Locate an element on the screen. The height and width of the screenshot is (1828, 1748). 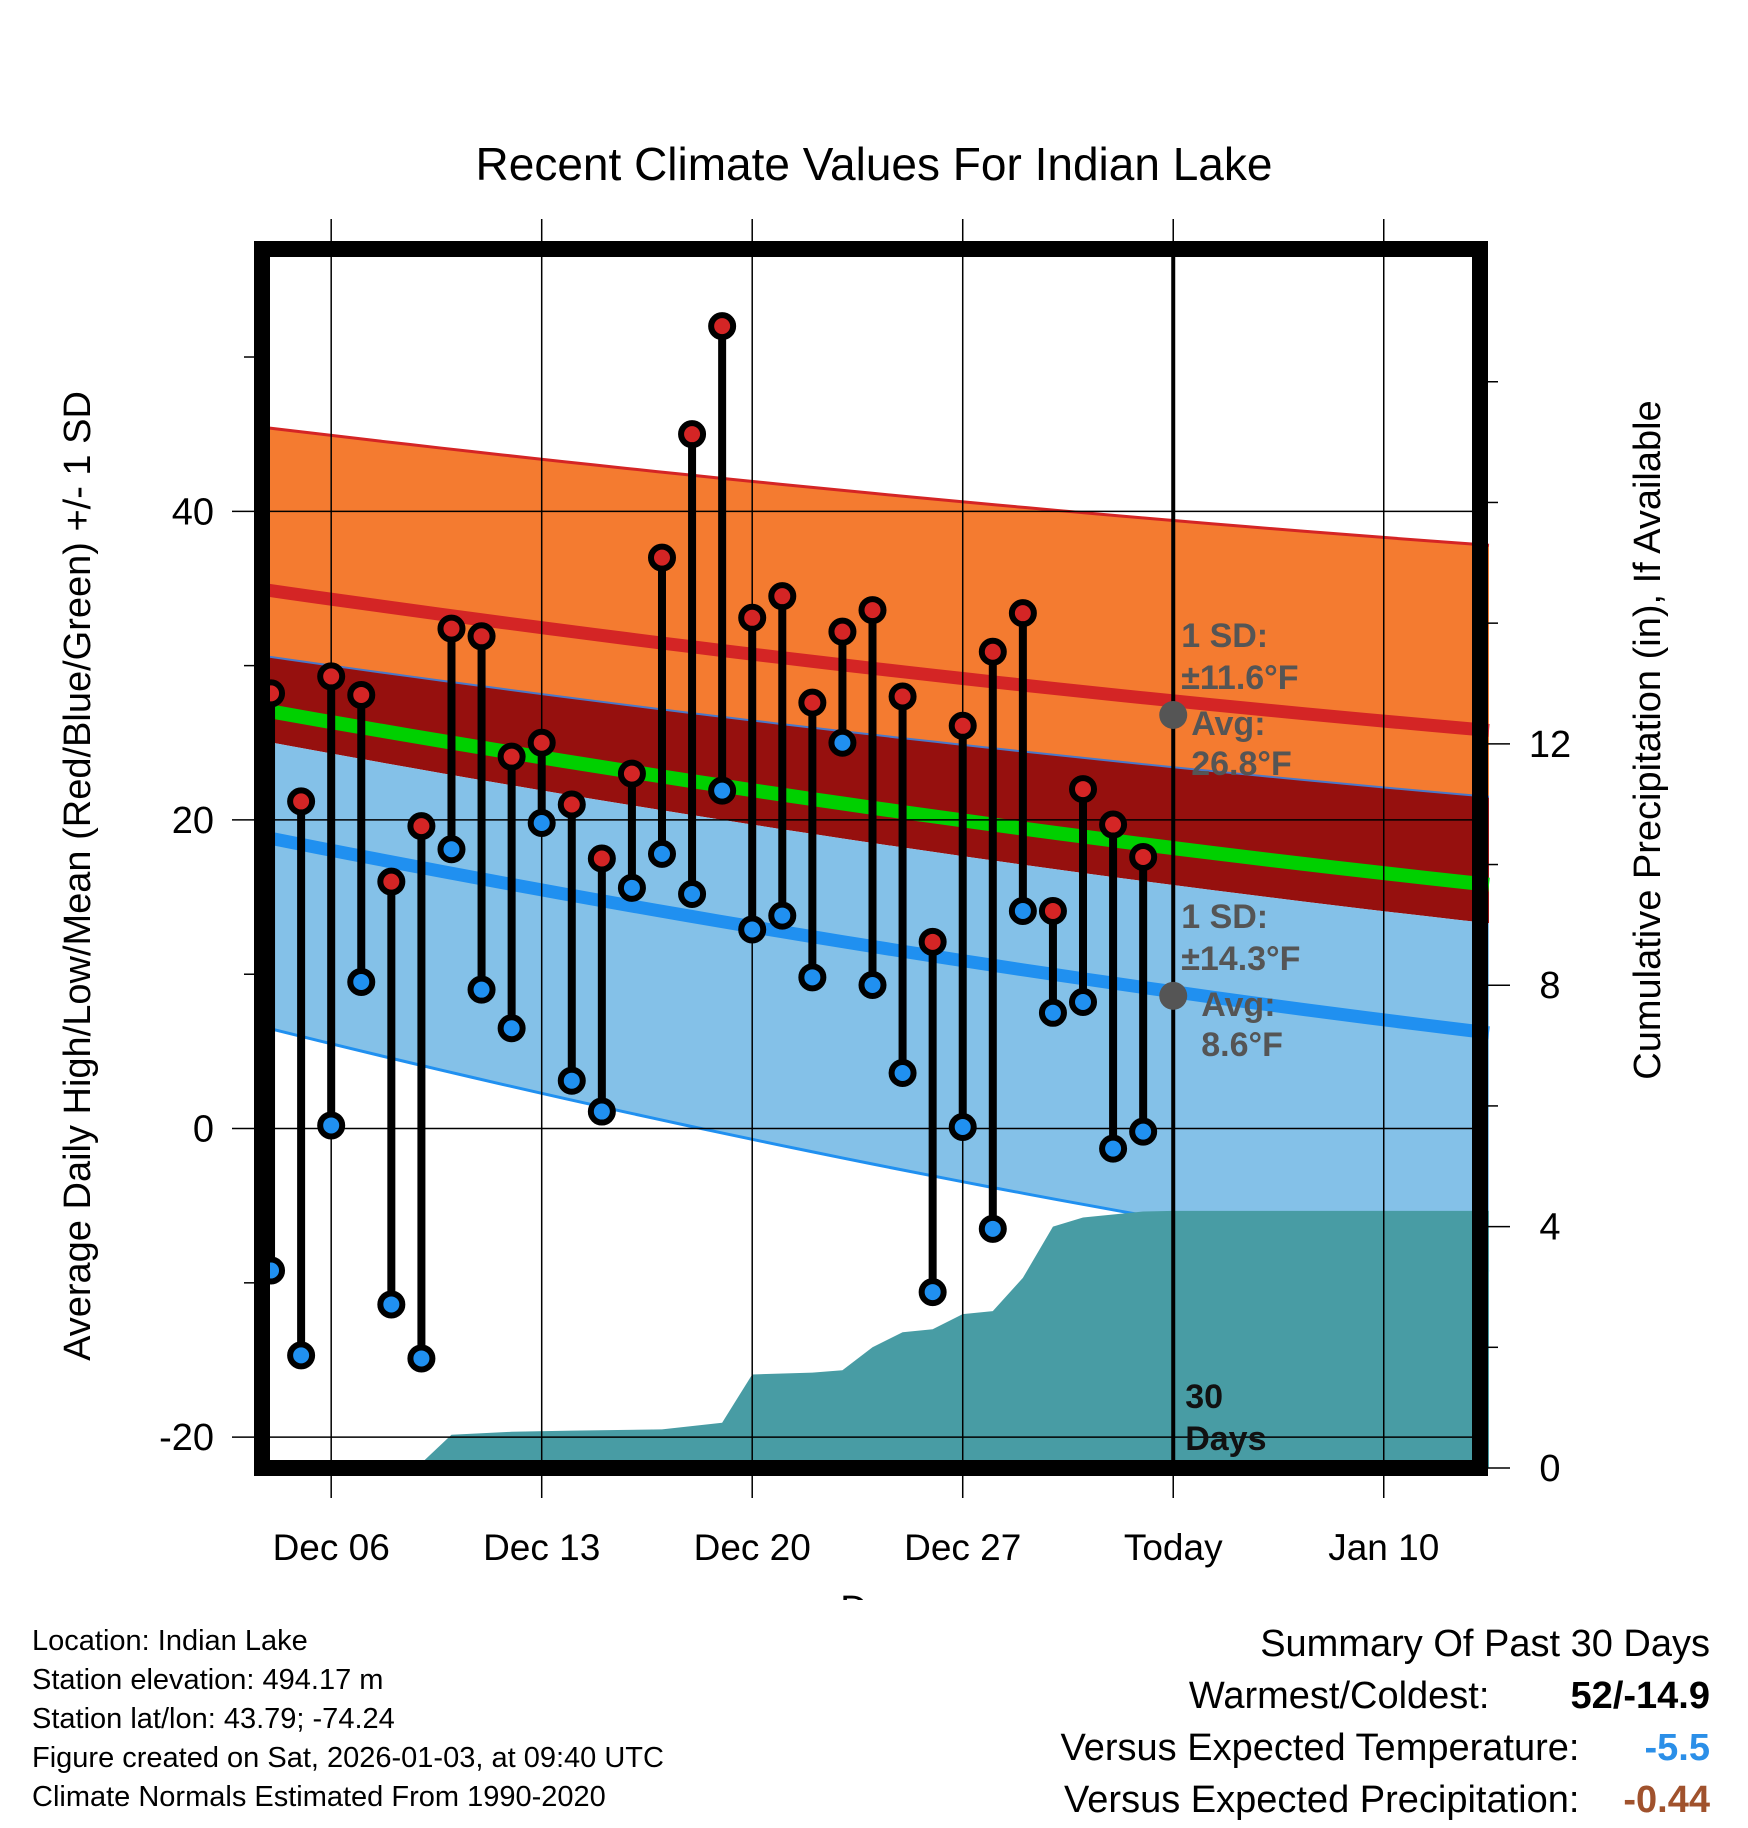
x-tick-label: Dec 20 is located at coordinates (752, 1547).